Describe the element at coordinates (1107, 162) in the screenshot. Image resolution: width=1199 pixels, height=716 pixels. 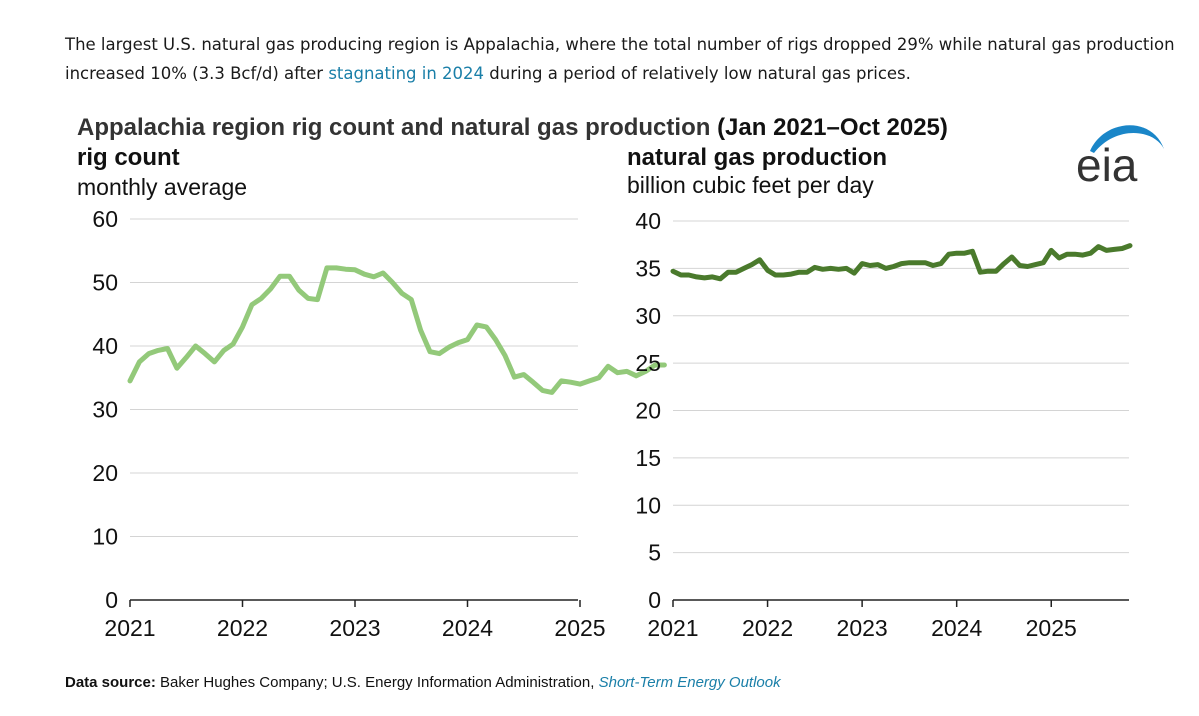
I see `eia-logo-text: eia` at that location.